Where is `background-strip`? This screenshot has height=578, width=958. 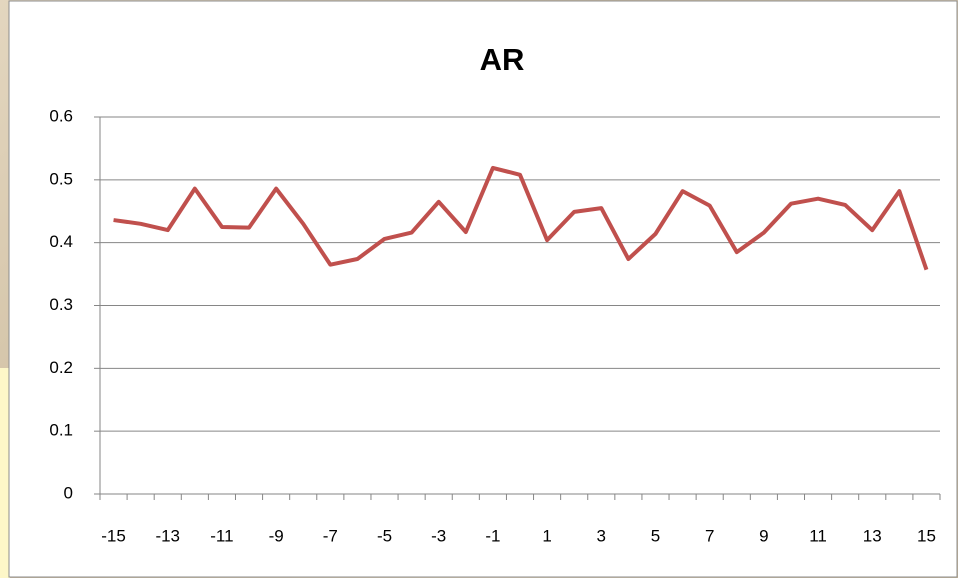 background-strip is located at coordinates (5, 473).